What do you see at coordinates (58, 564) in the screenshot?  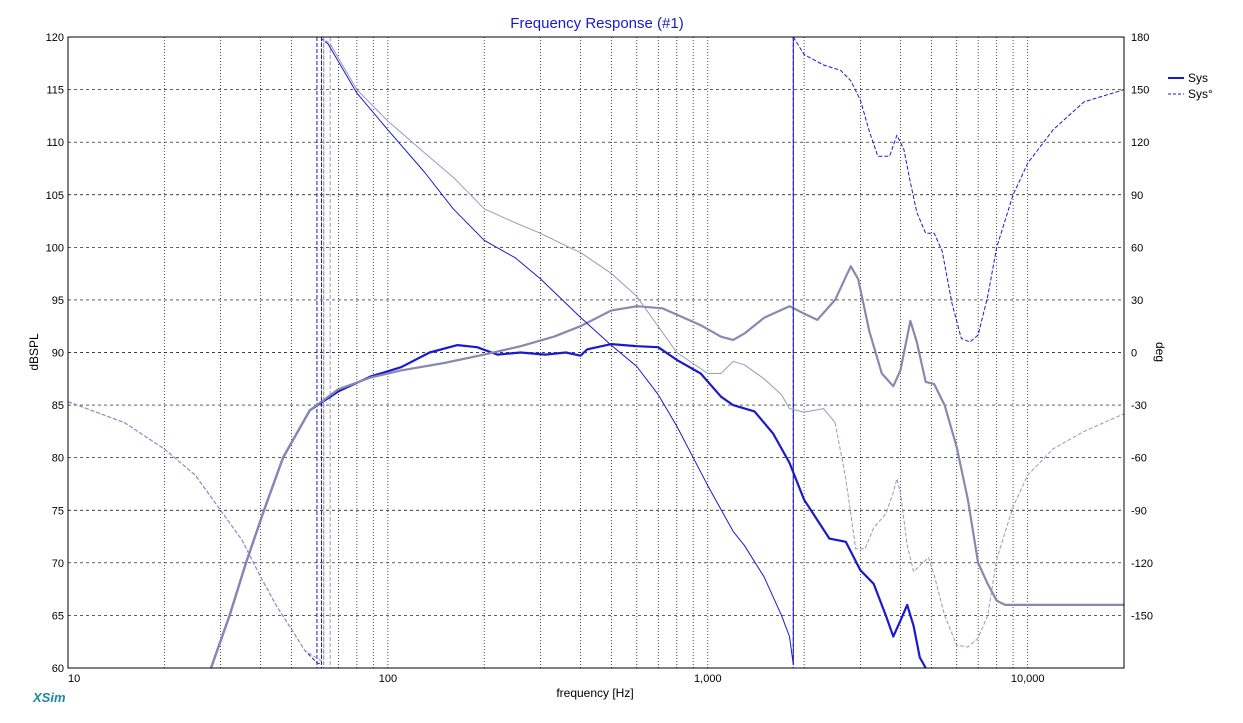 I see `y-tick-label: 70` at bounding box center [58, 564].